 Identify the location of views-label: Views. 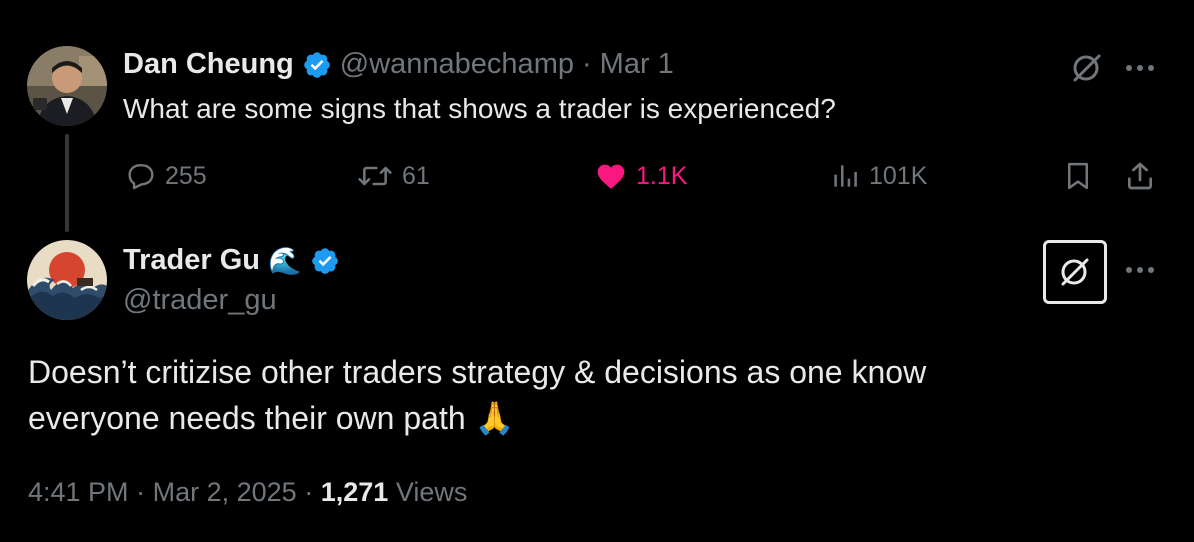
(432, 492).